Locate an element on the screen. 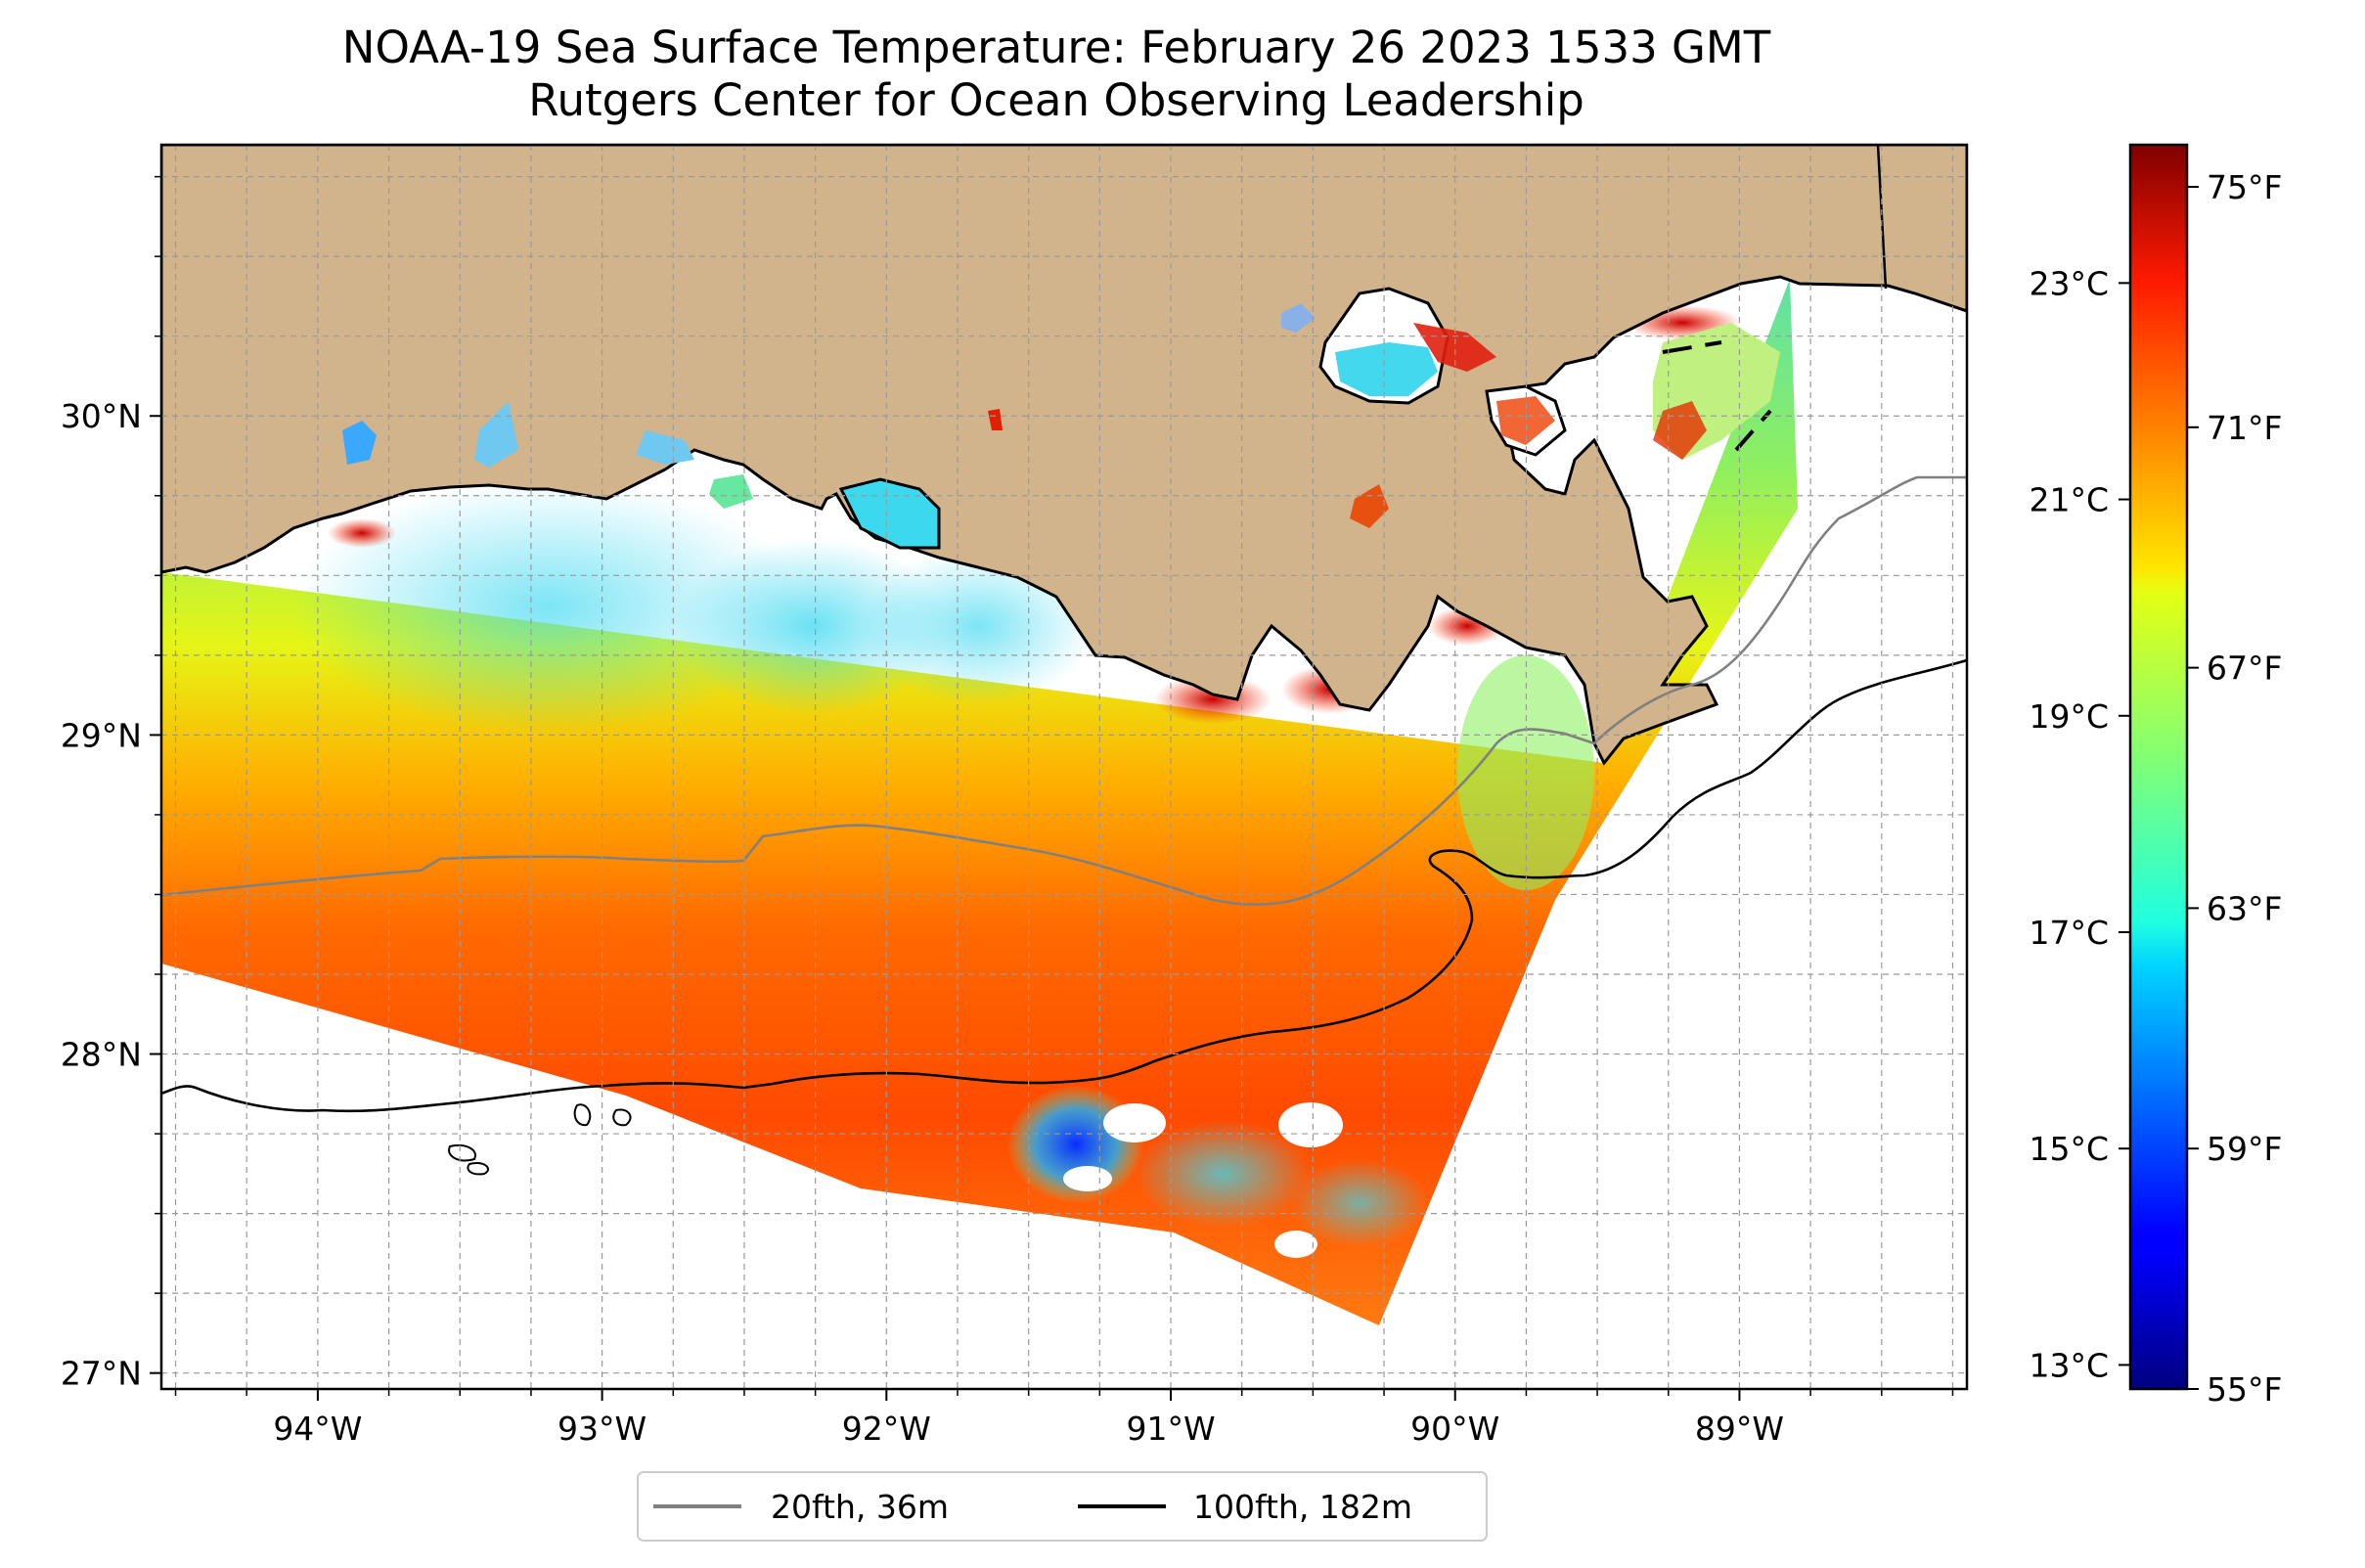  colorbar-celsius-label: 15°C is located at coordinates (2069, 1149).